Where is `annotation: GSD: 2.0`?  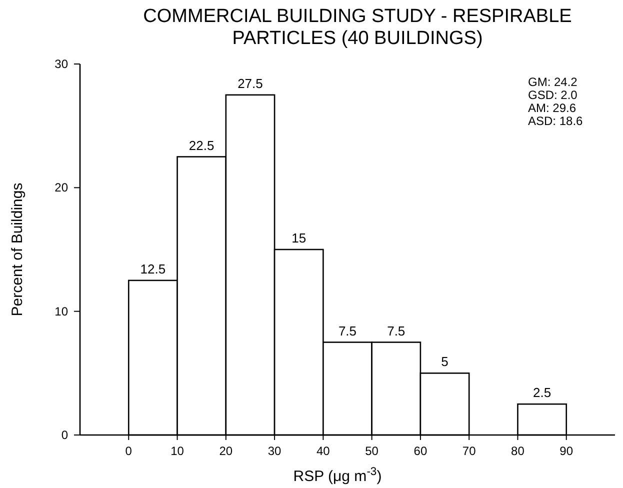 annotation: GSD: 2.0 is located at coordinates (553, 95).